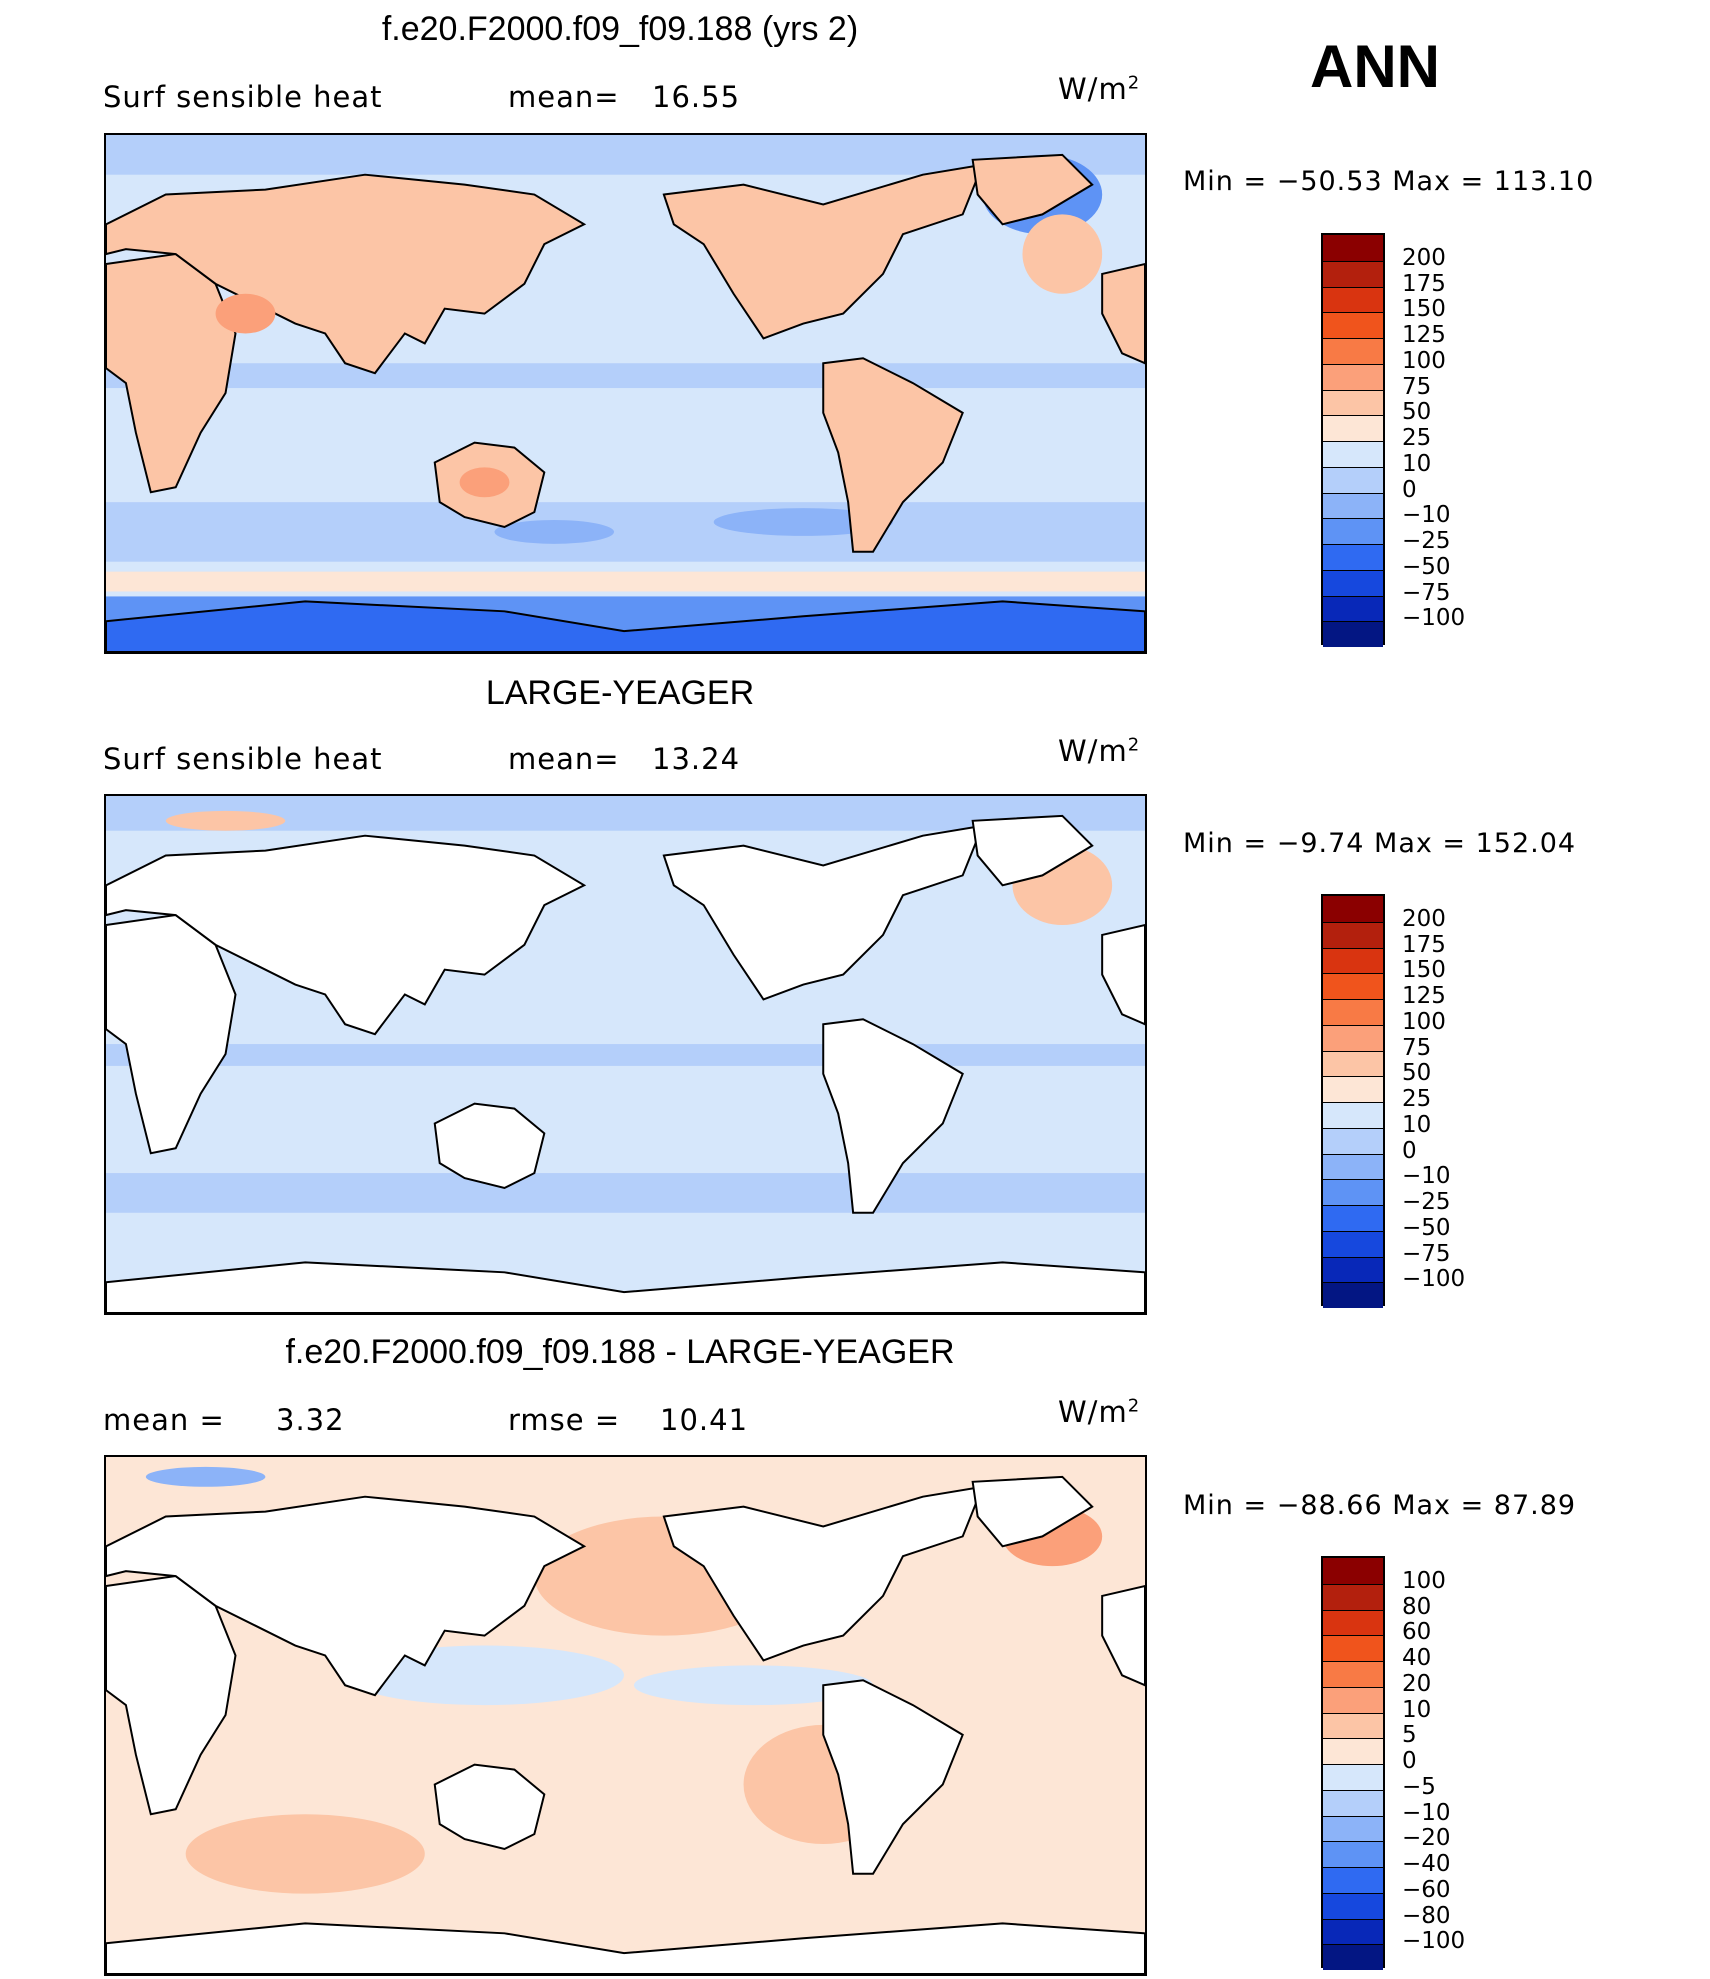  Describe the element at coordinates (1417, 463) in the screenshot. I see `colorbar-tick-label: 10` at that location.